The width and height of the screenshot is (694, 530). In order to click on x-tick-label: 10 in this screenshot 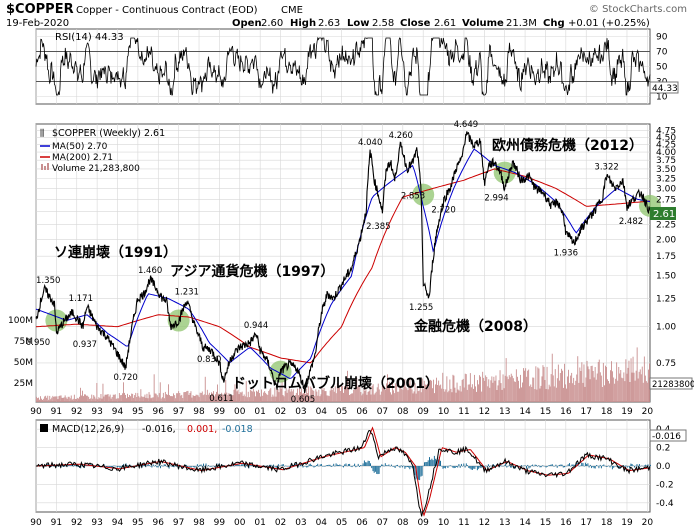, I will do `click(444, 412)`.